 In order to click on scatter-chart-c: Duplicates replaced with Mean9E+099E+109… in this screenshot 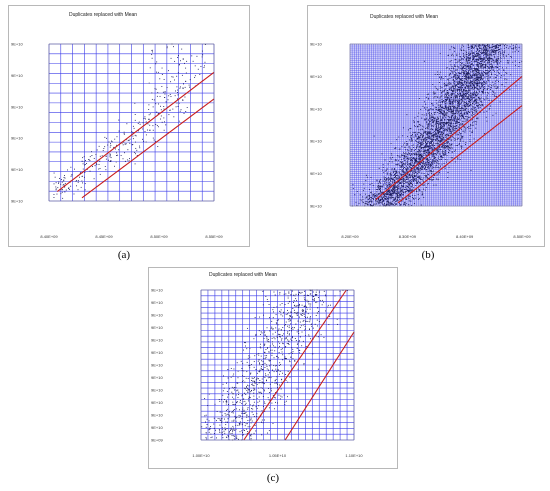, I will do `click(257, 365)`.